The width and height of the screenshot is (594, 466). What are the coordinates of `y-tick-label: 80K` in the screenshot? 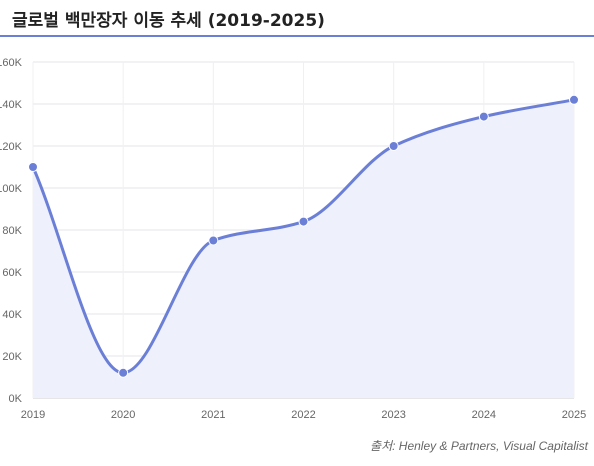 It's located at (12, 231).